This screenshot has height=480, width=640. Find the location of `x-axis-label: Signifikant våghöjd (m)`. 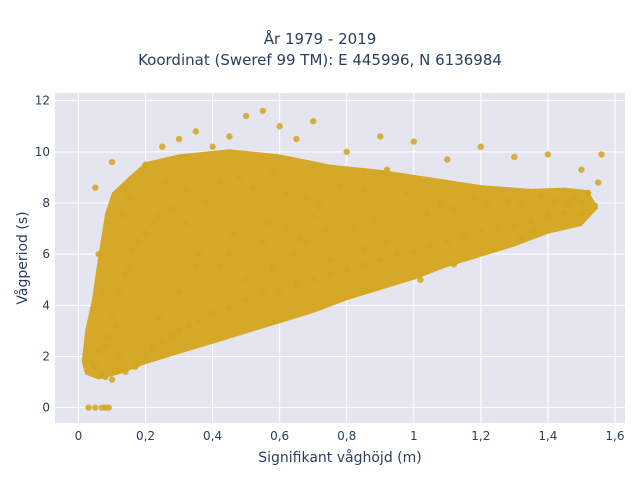

x-axis-label: Signifikant våghöjd (m) is located at coordinates (339, 457).